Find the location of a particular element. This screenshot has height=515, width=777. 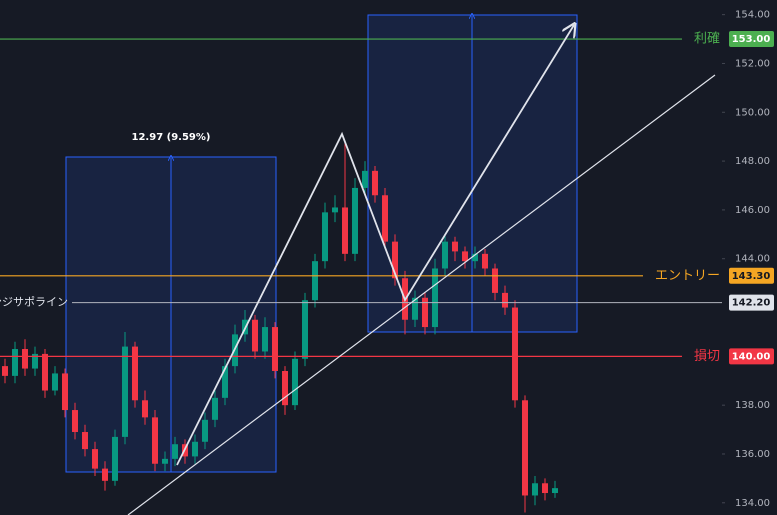

y-tick-label: 144.00 is located at coordinates (752, 259).